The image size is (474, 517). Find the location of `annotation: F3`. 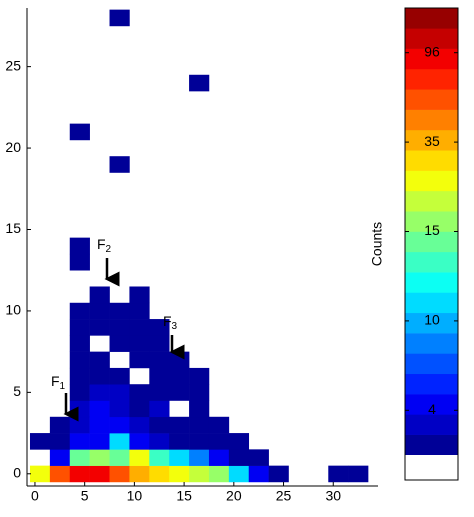

annotation: F3 is located at coordinates (170, 322).